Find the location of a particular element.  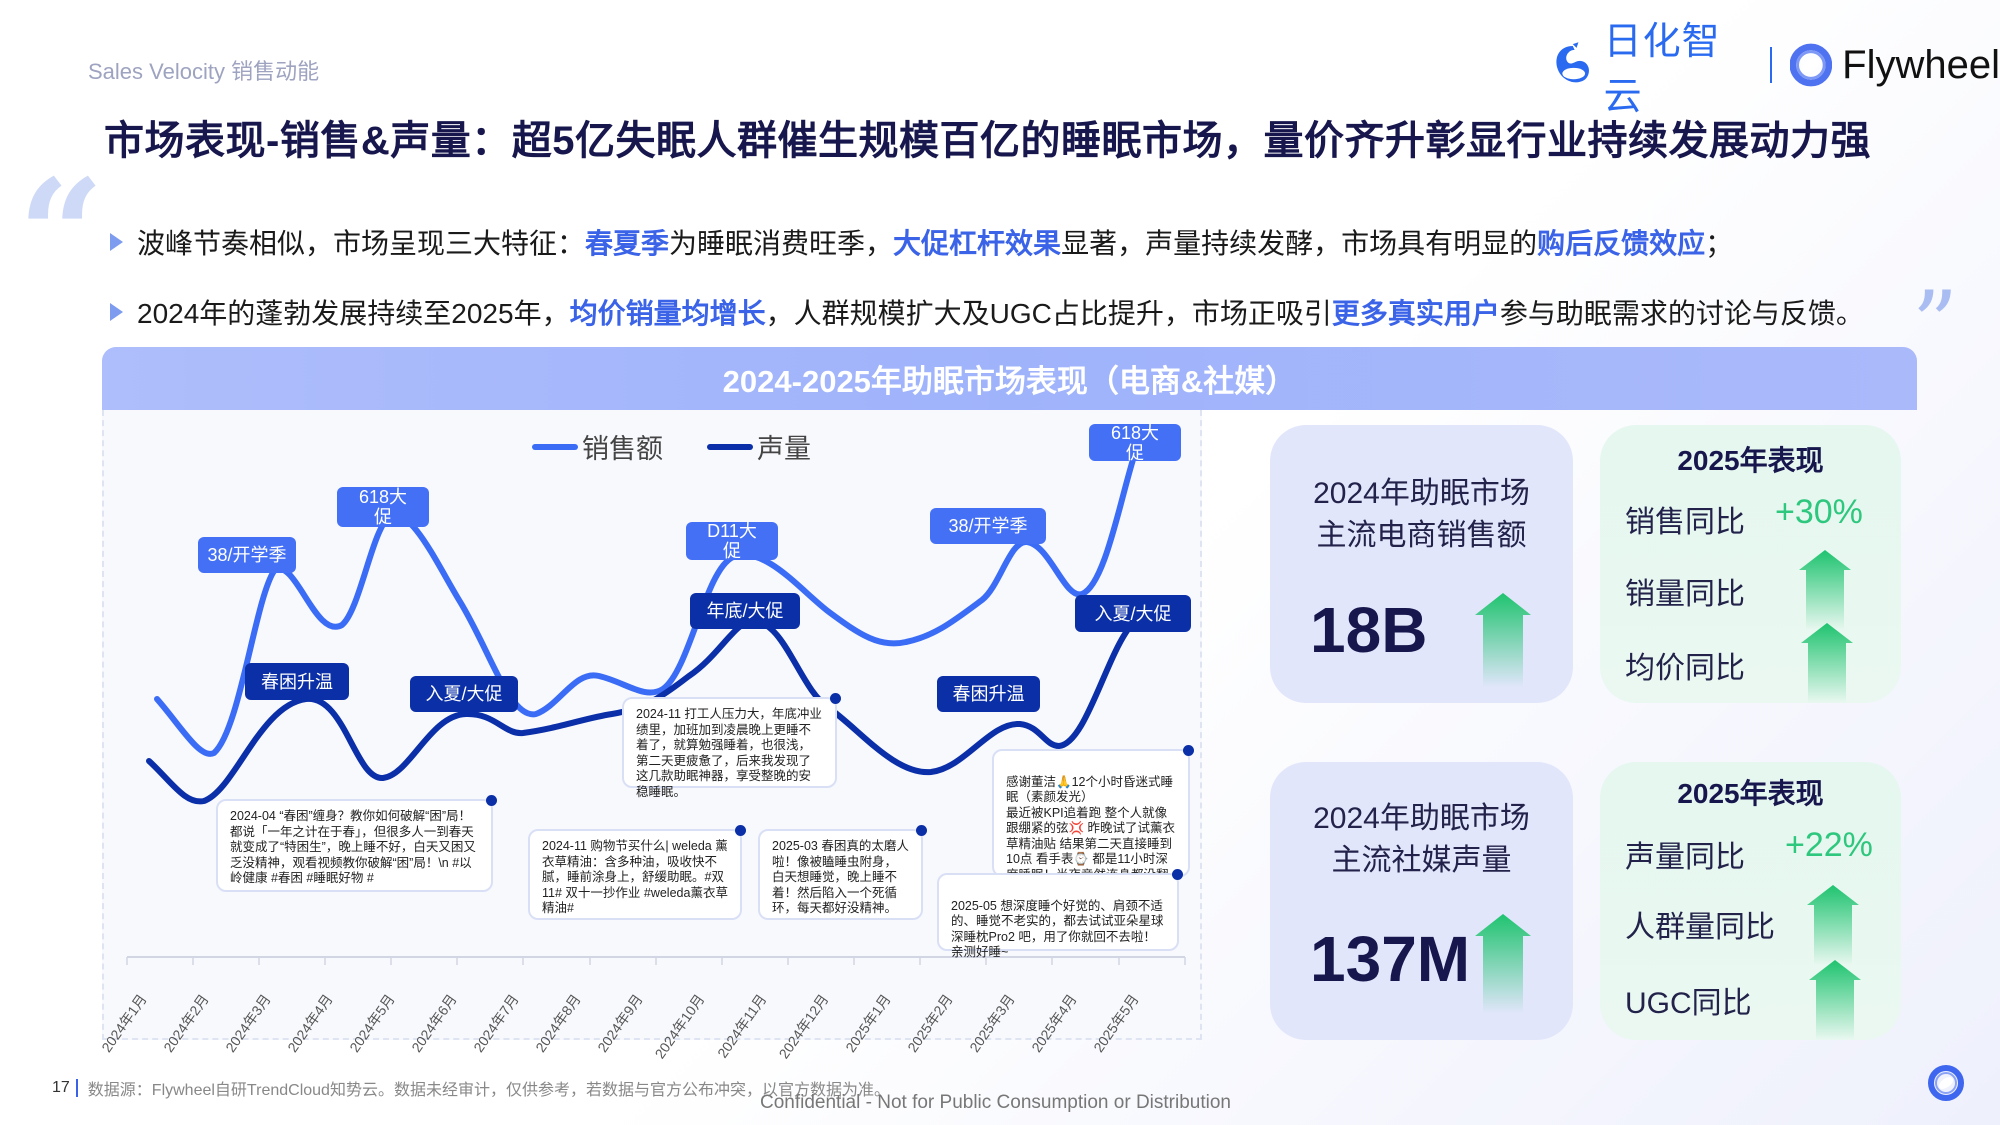

row-ugc-yoy-label: UGC同比 is located at coordinates (1688, 1003).